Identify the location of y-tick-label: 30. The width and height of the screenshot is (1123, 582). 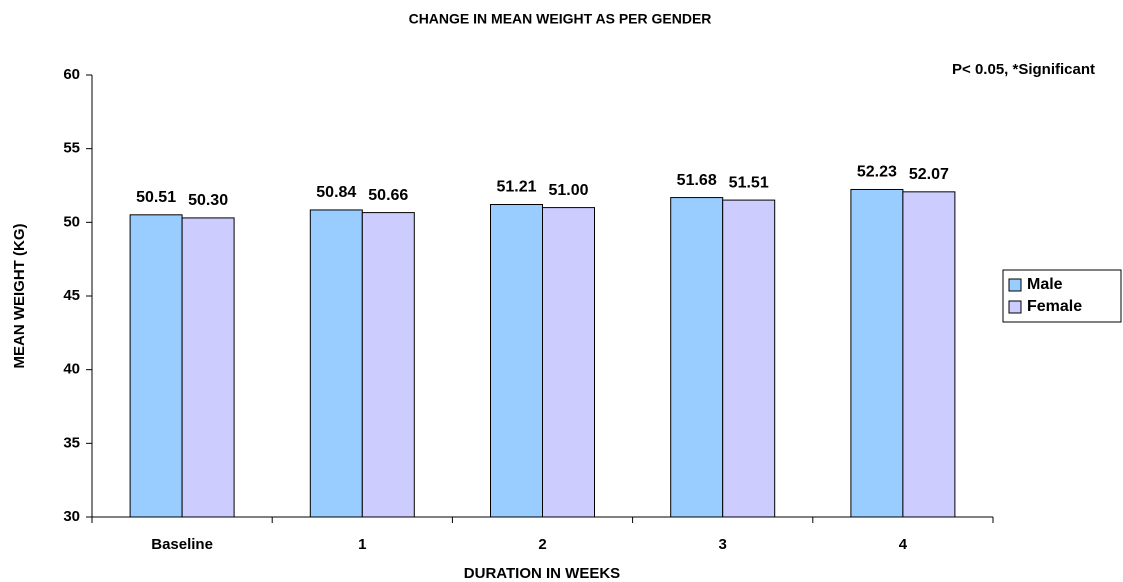
(71, 516).